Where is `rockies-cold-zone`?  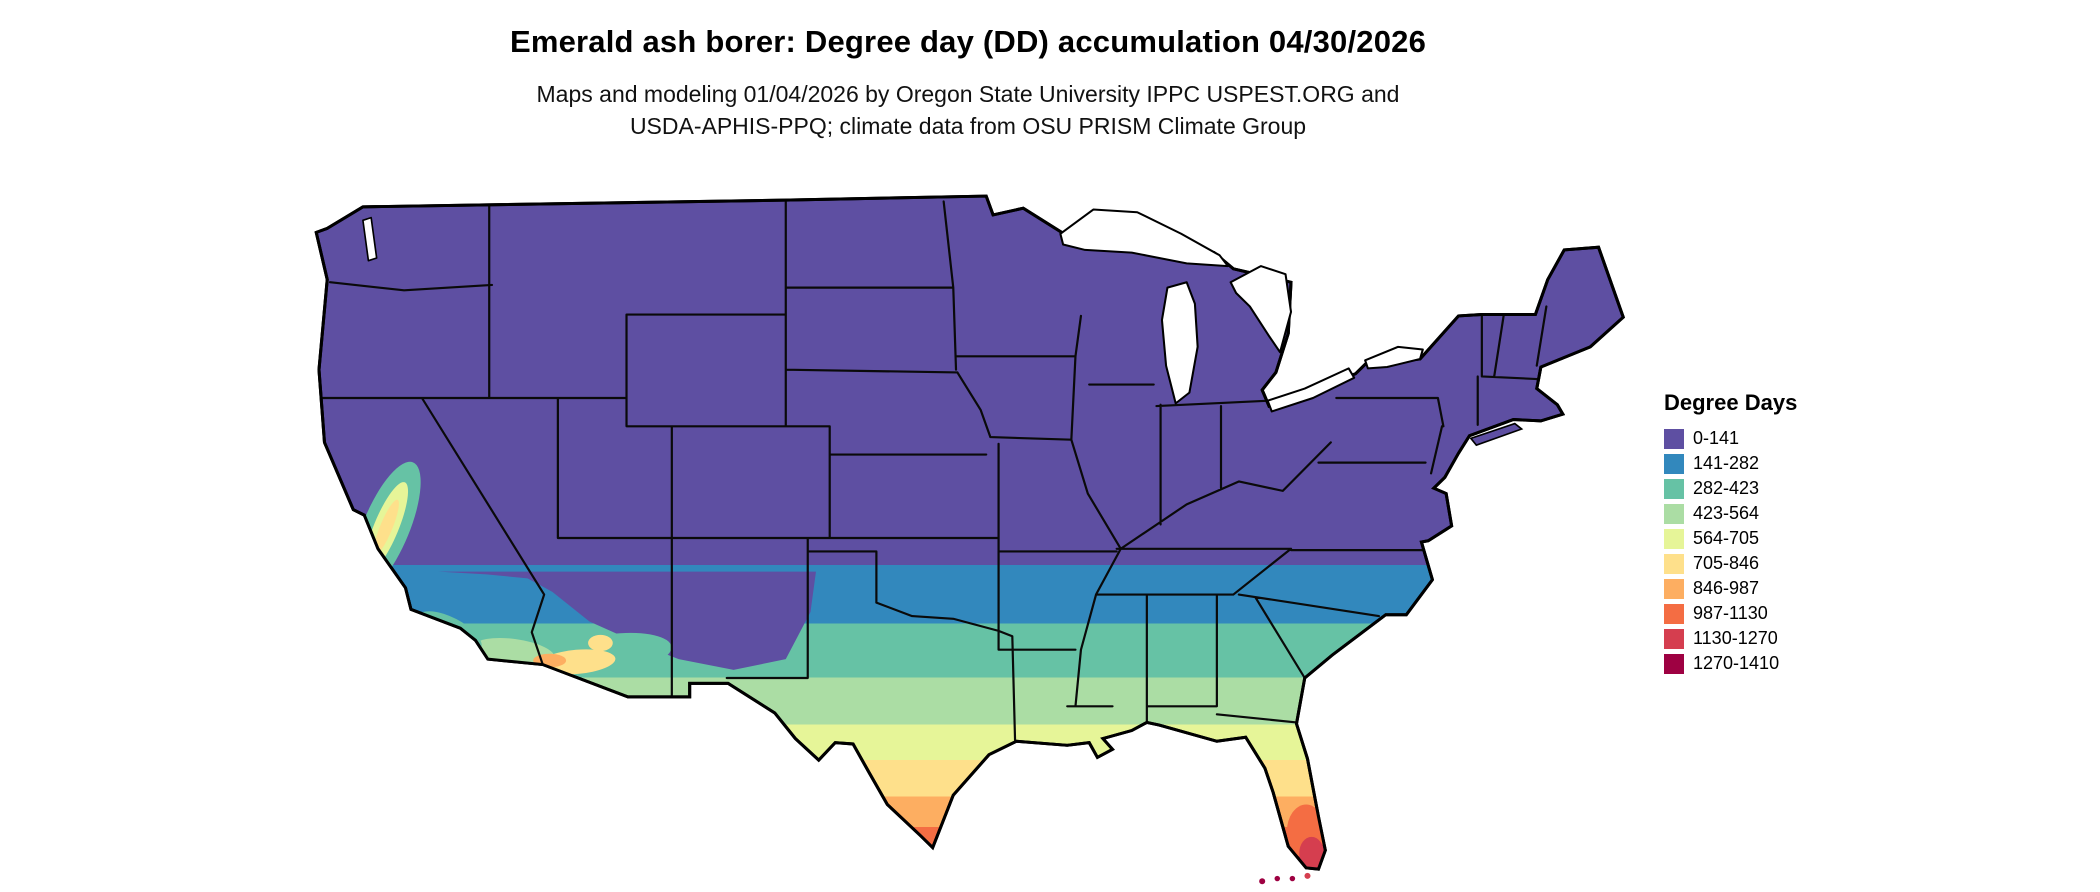 rockies-cold-zone is located at coordinates (627, 620).